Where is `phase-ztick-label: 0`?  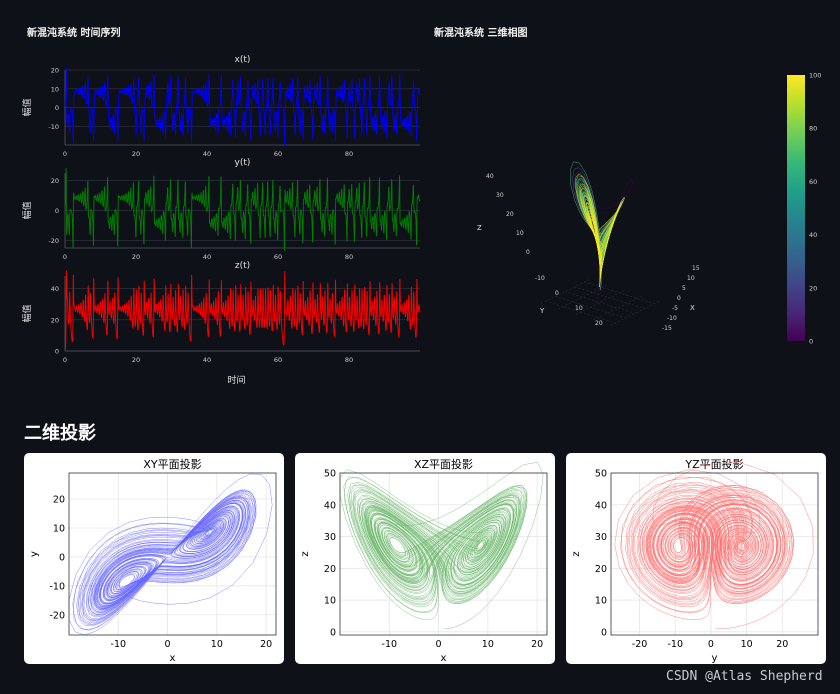 phase-ztick-label: 0 is located at coordinates (528, 252).